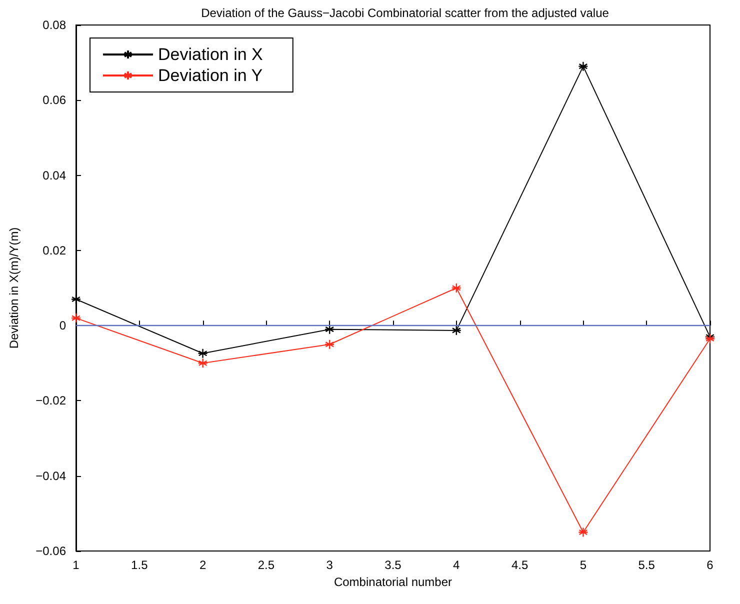 This screenshot has height=604, width=740. Describe the element at coordinates (62, 325) in the screenshot. I see `y-tick-label: 0` at that location.